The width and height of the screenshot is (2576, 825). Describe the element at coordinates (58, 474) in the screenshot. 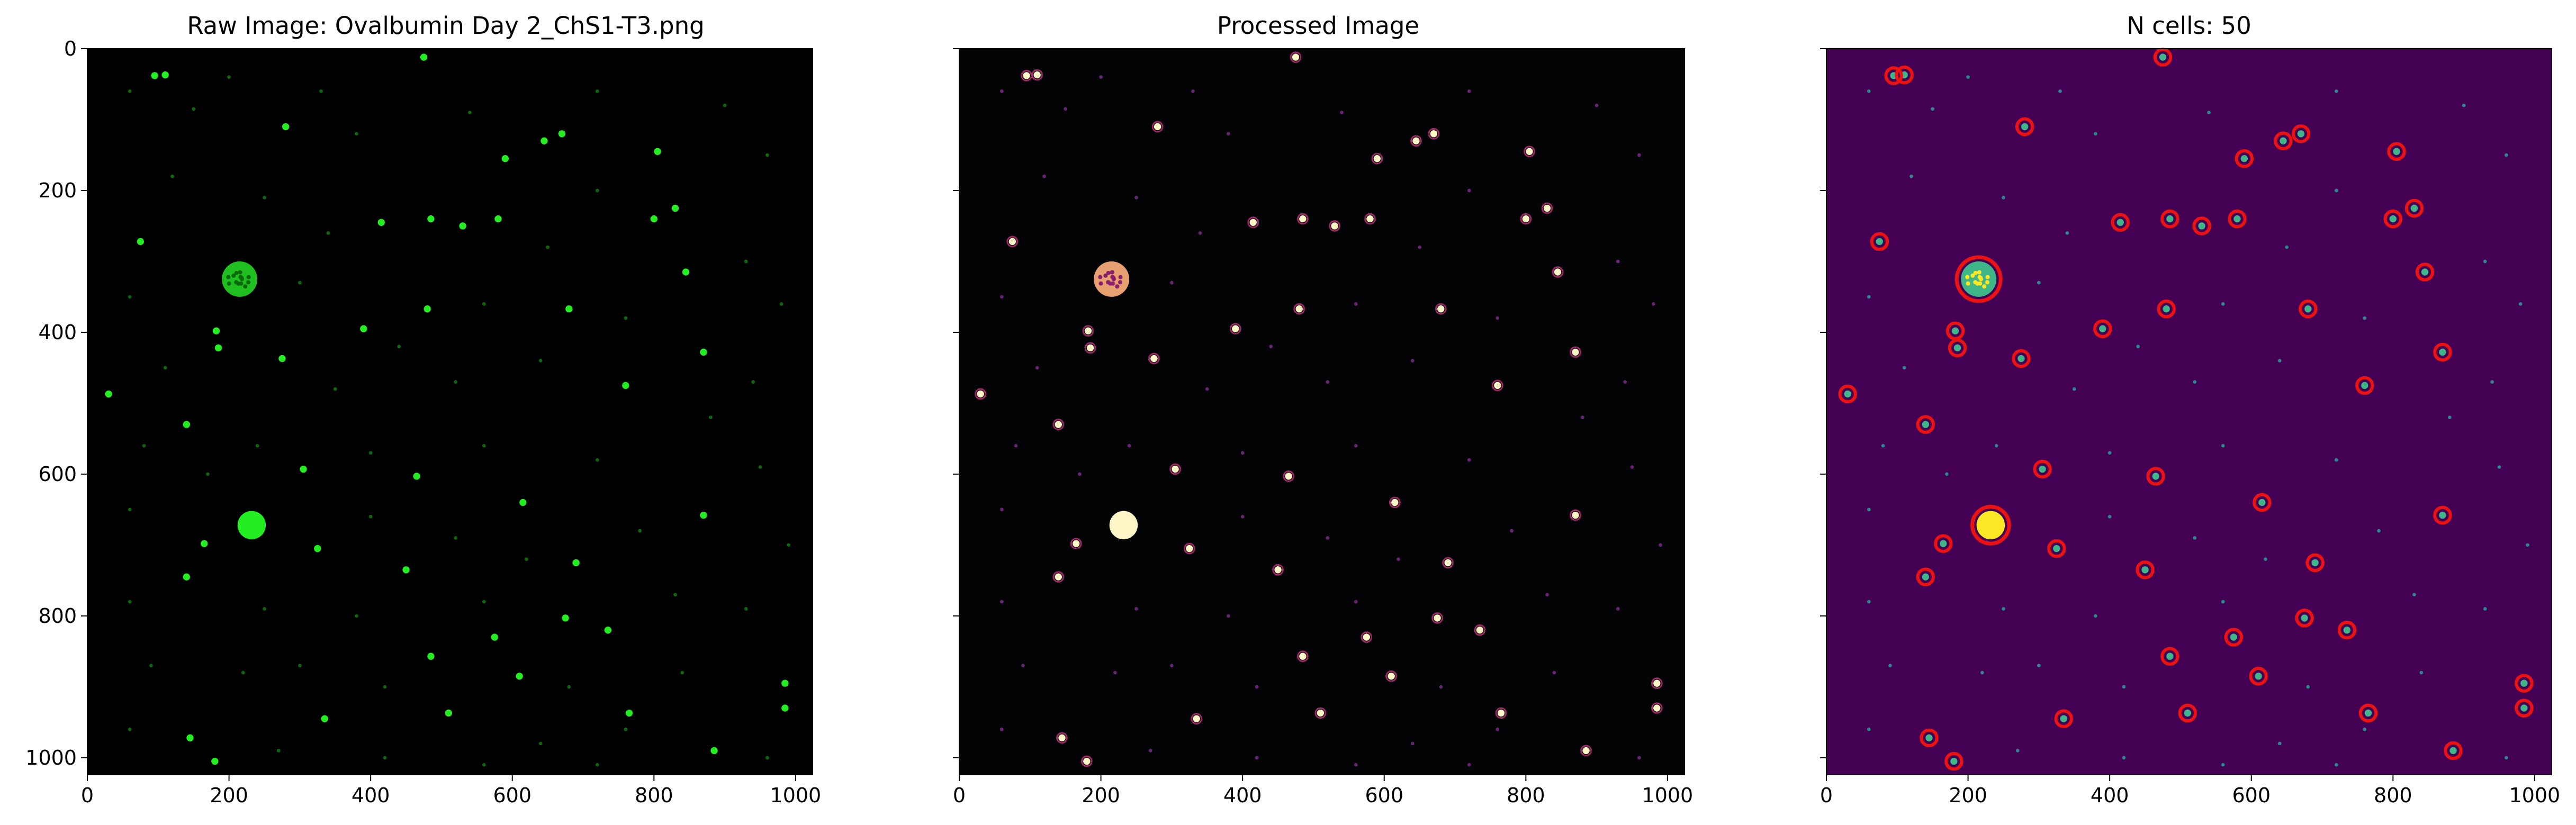

I see `y-tick-label: 600` at that location.